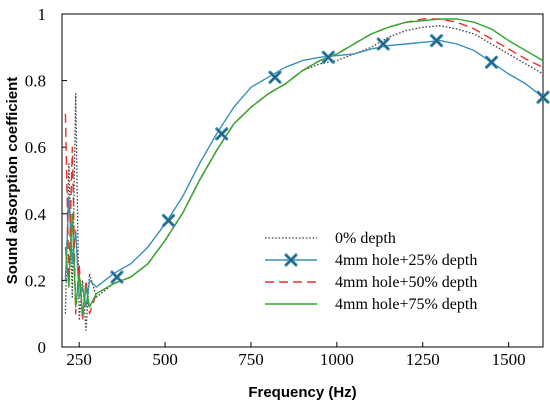  What do you see at coordinates (423, 359) in the screenshot?
I see `x-tick-label: 1250` at bounding box center [423, 359].